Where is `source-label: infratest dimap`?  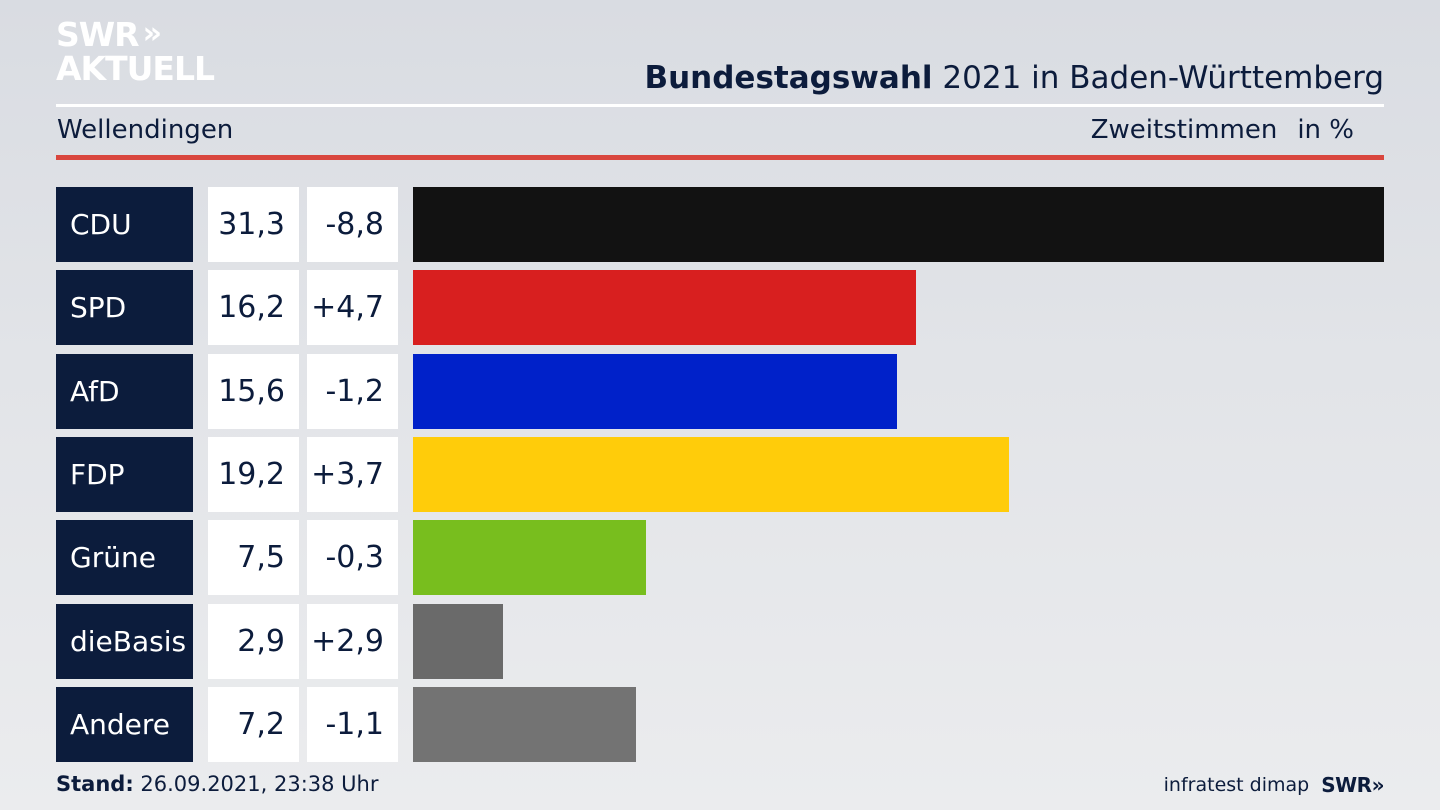 source-label: infratest dimap is located at coordinates (1236, 785).